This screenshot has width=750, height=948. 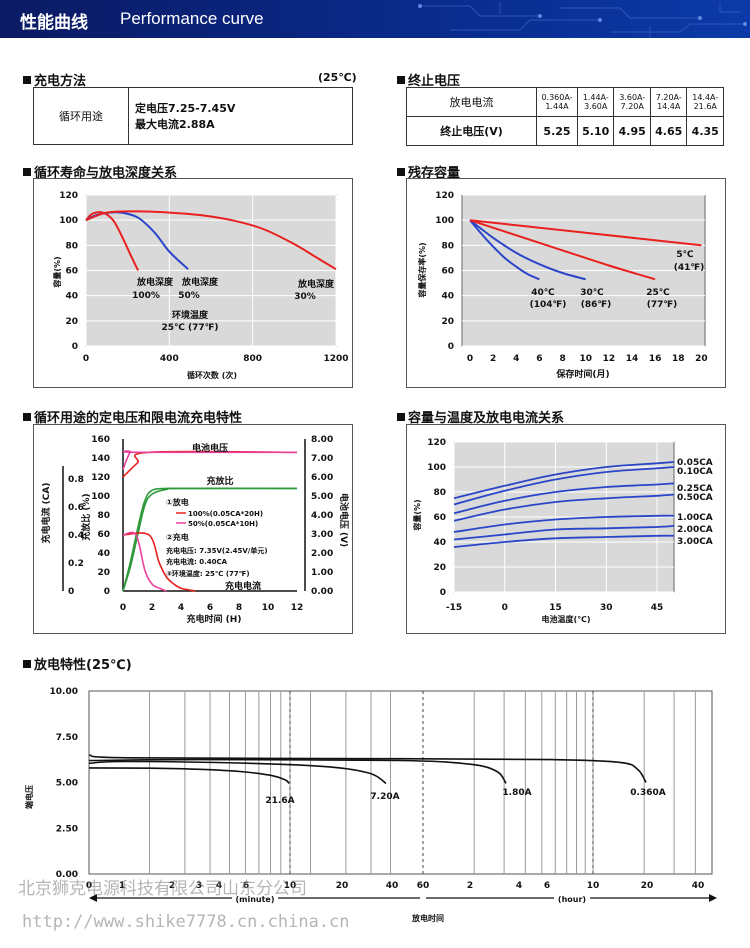 I want to click on cycle-label: 放电深度, so click(x=316, y=284).